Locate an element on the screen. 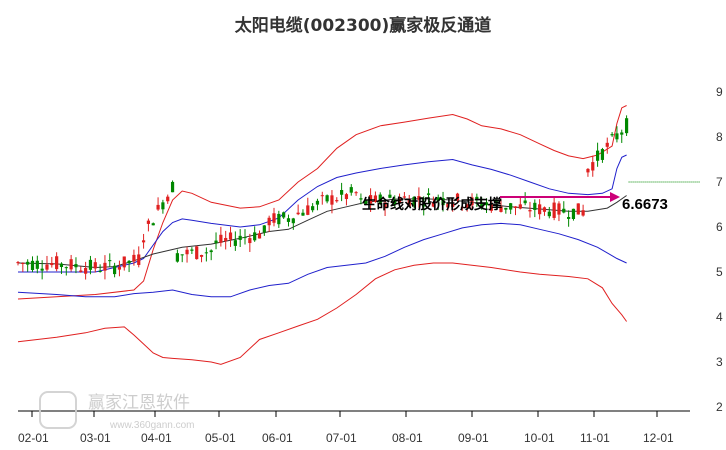 Image resolution: width=726 pixels, height=450 pixels. annotation: 生命线对股价形成支撑 6.6673 is located at coordinates (515, 202).